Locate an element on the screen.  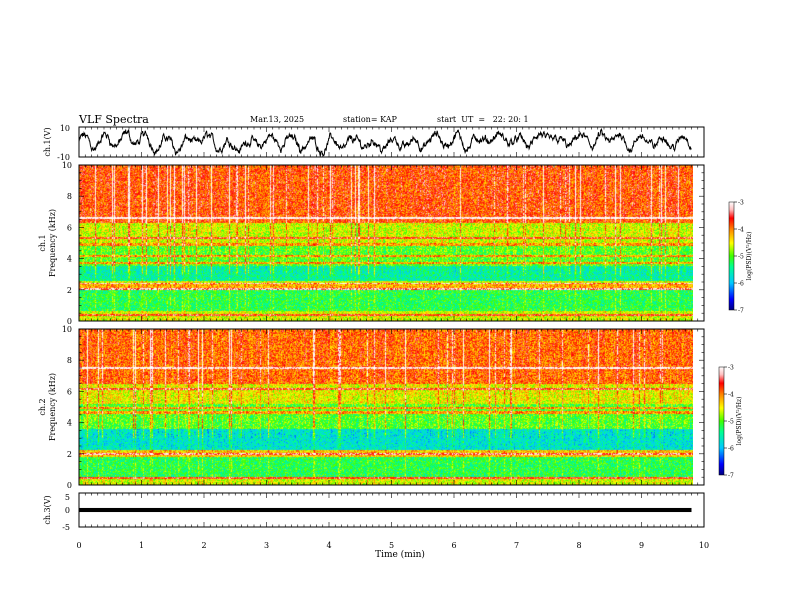
time-tick-label: 0 is located at coordinates (78, 545).